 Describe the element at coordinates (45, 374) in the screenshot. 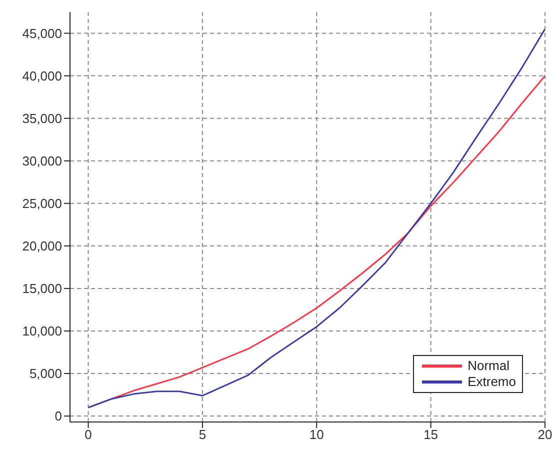

I see `y-tick-label: 5,000` at that location.